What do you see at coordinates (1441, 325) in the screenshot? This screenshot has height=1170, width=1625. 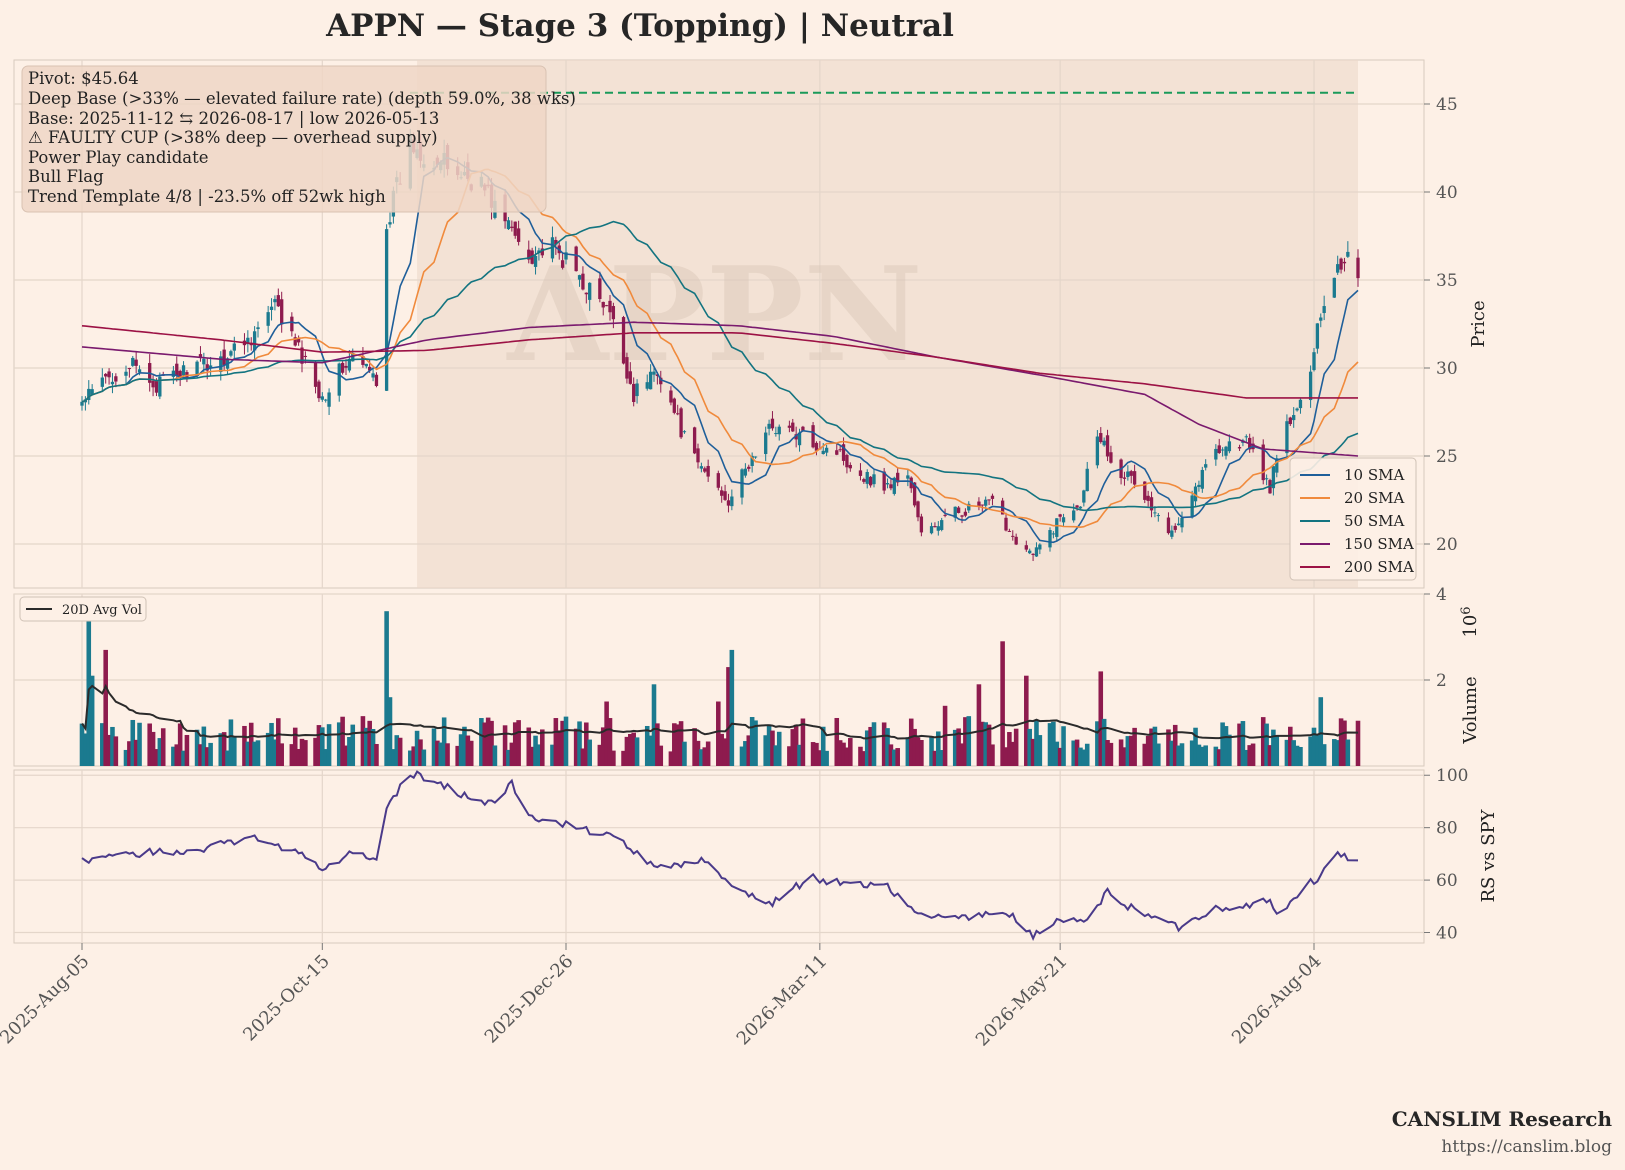 I see `price-y-axis: 20 25 30 35 40 45` at bounding box center [1441, 325].